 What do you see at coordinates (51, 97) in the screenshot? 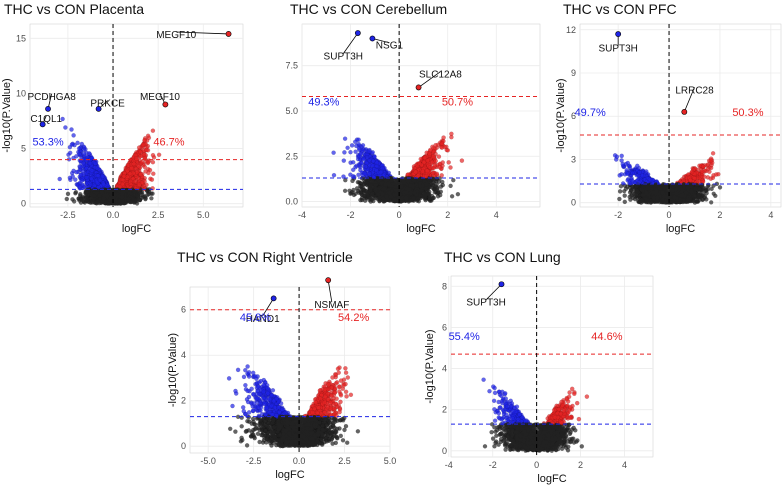
I see `gene-label: PCDHGA8` at bounding box center [51, 97].